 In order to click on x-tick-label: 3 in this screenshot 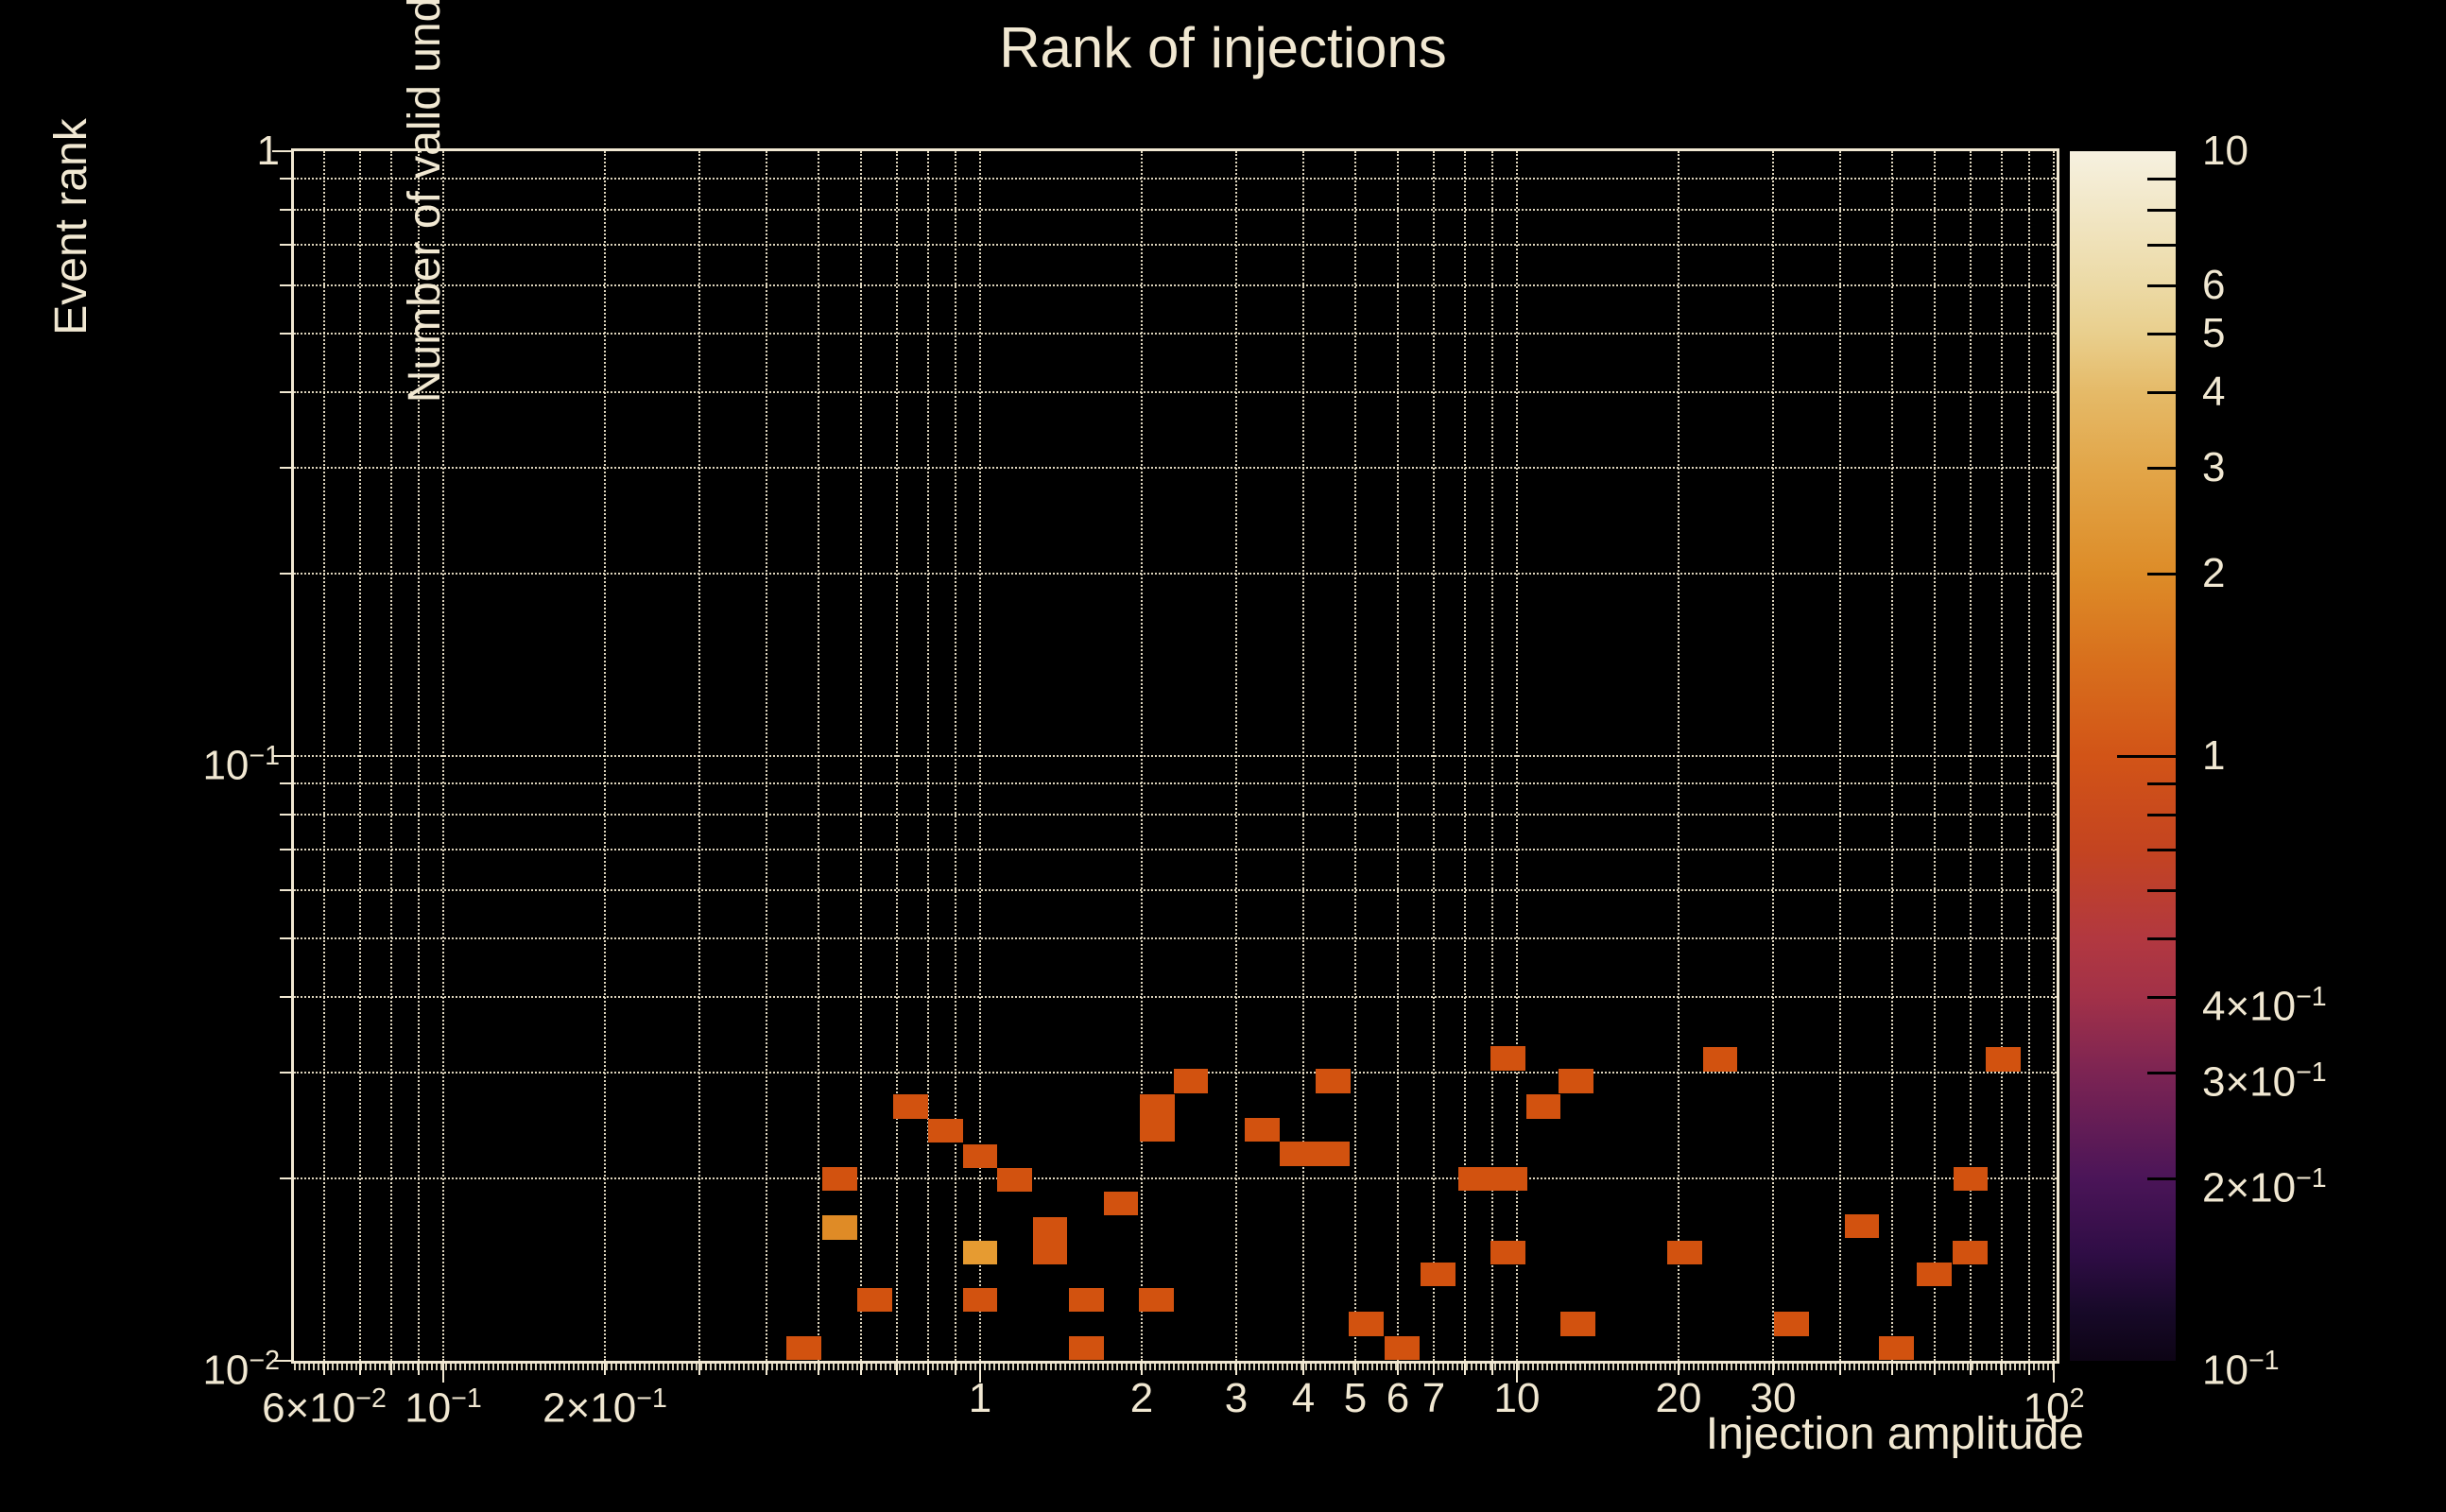, I will do `click(1236, 1398)`.